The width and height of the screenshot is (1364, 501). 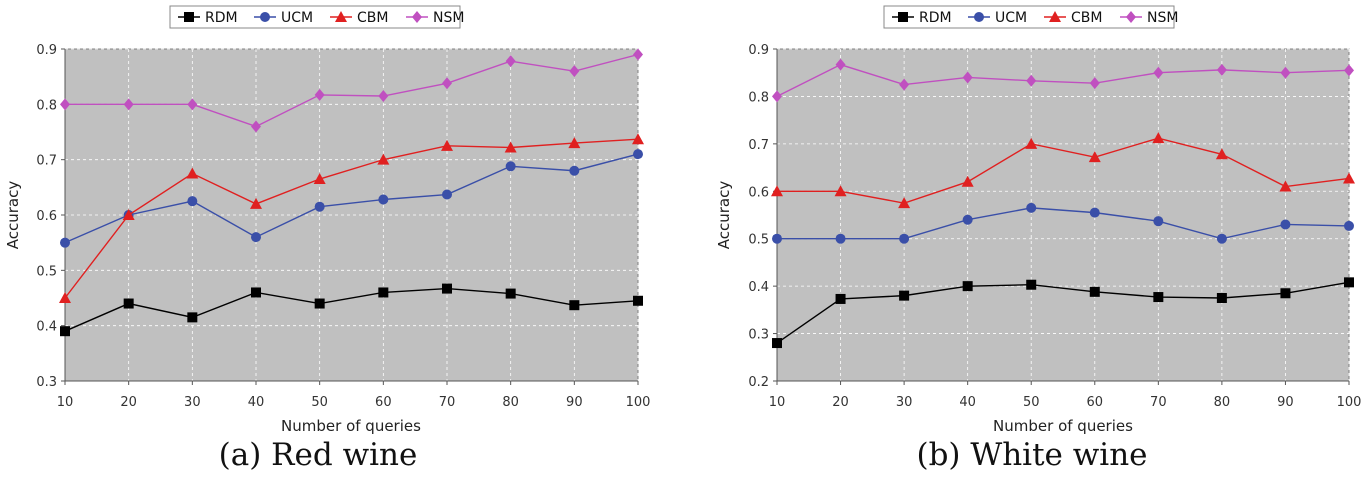 What do you see at coordinates (46, 50) in the screenshot?
I see `y-tick-label: 0.9` at bounding box center [46, 50].